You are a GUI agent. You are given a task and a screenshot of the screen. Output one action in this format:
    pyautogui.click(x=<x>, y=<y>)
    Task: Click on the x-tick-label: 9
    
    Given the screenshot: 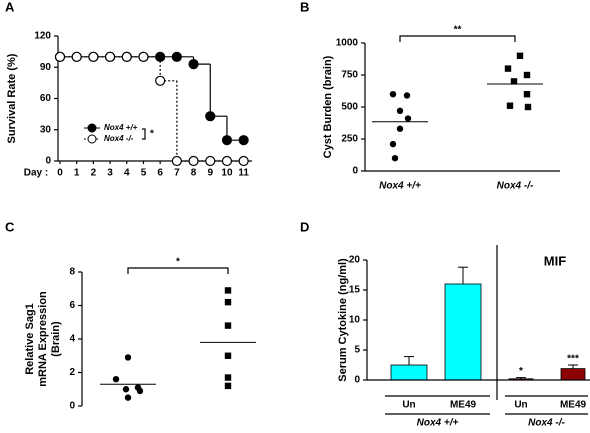 What is the action you would take?
    pyautogui.click(x=210, y=173)
    